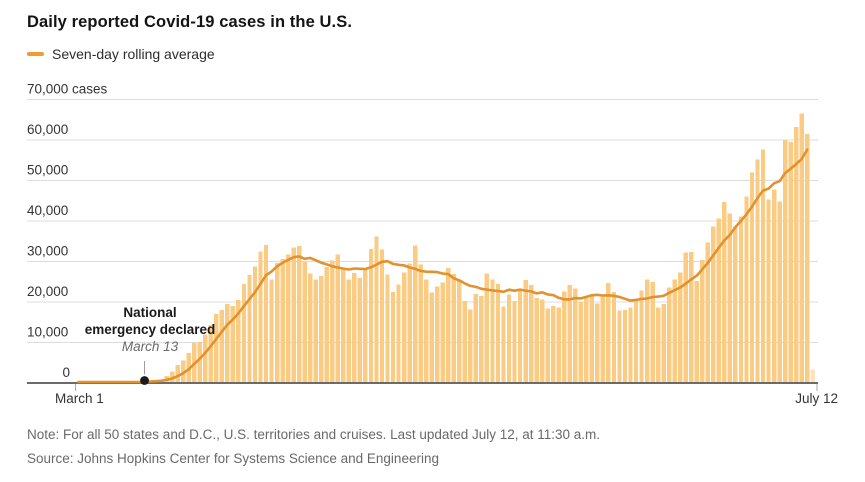  What do you see at coordinates (47, 332) in the screenshot?
I see `y-tick-label: 10,000` at bounding box center [47, 332].